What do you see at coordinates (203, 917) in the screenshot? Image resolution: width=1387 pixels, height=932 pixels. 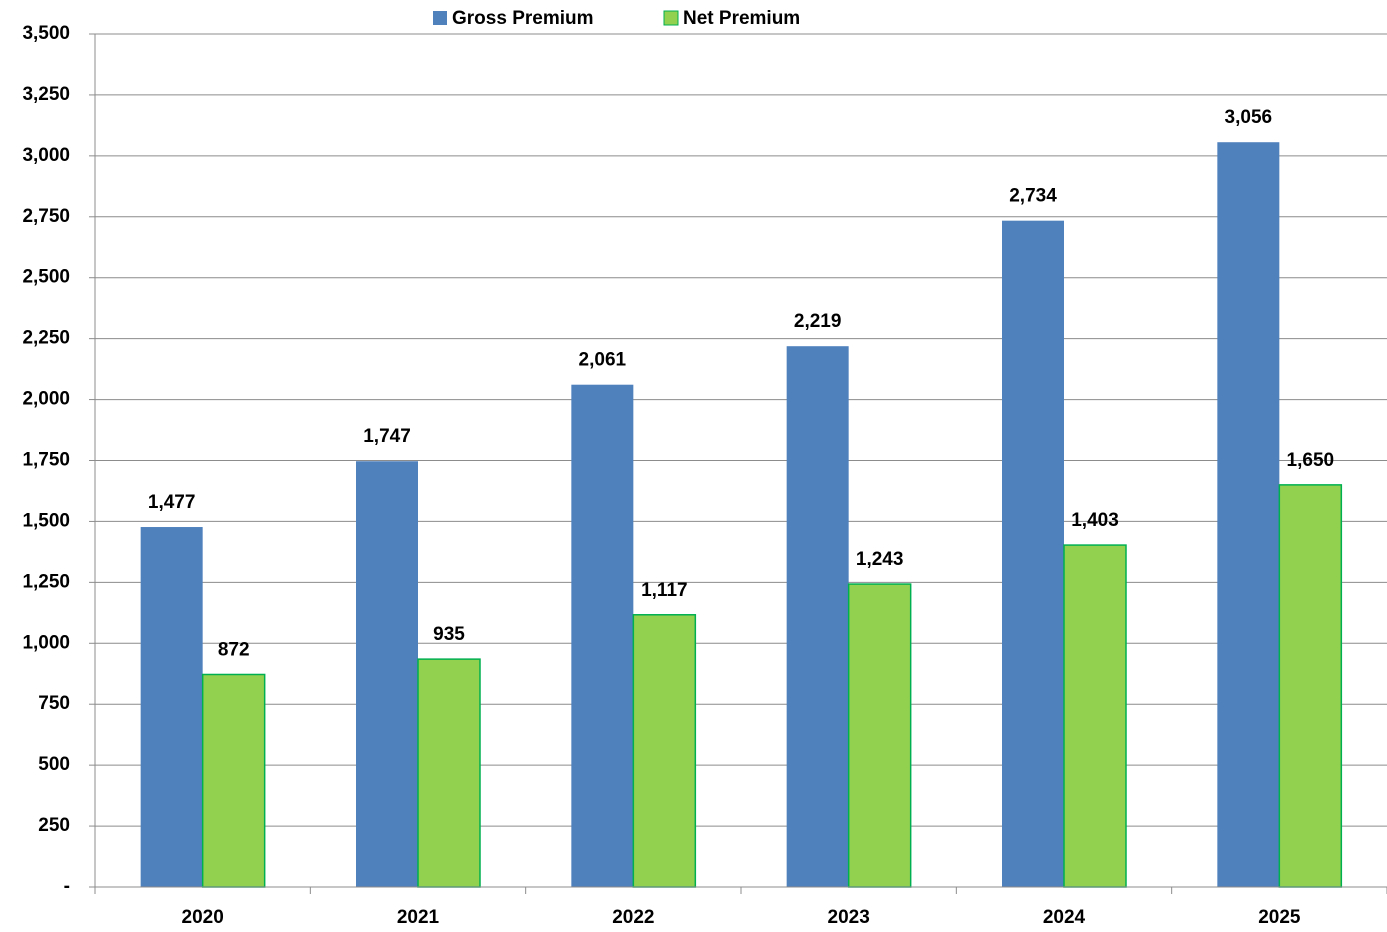 I see `x-tick-label: 2020` at bounding box center [203, 917].